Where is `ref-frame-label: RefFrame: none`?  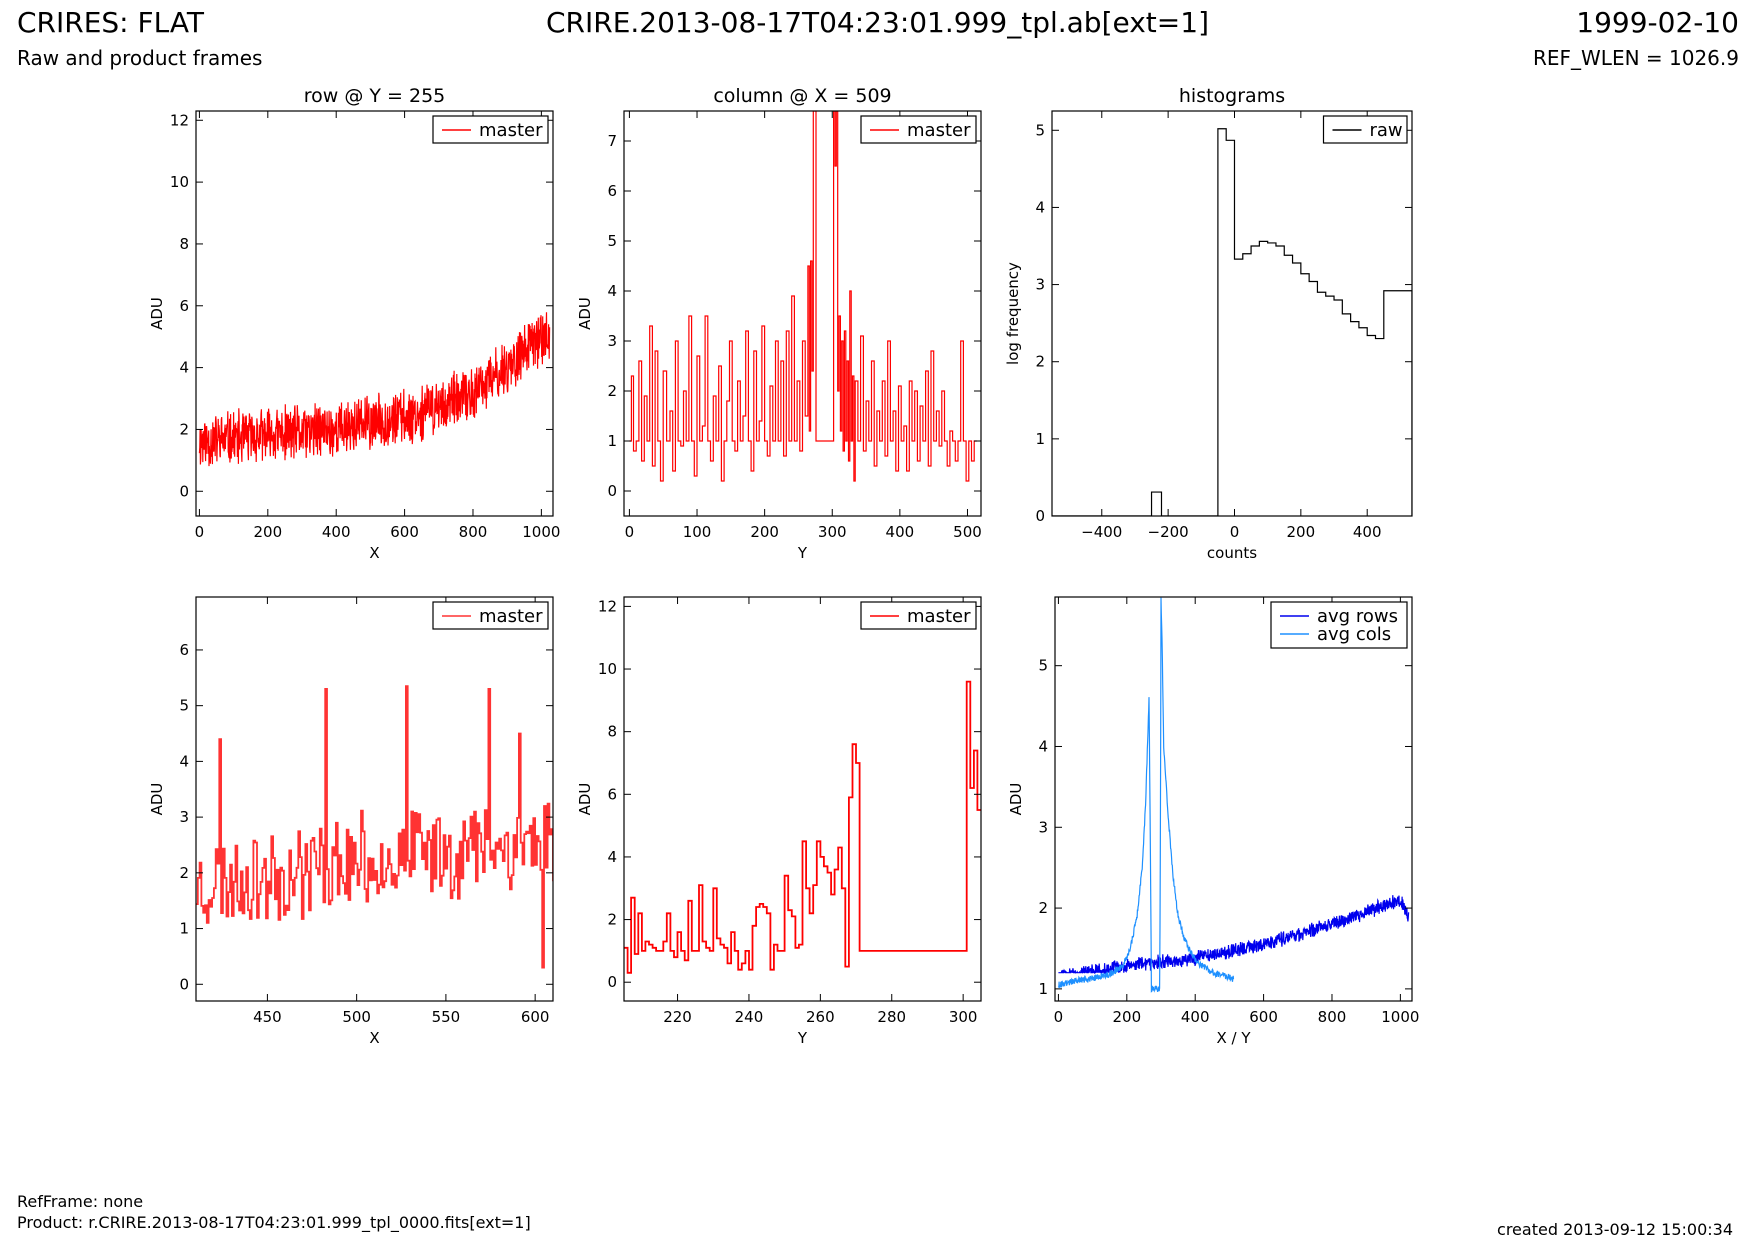
ref-frame-label: RefFrame: none is located at coordinates (80, 1201).